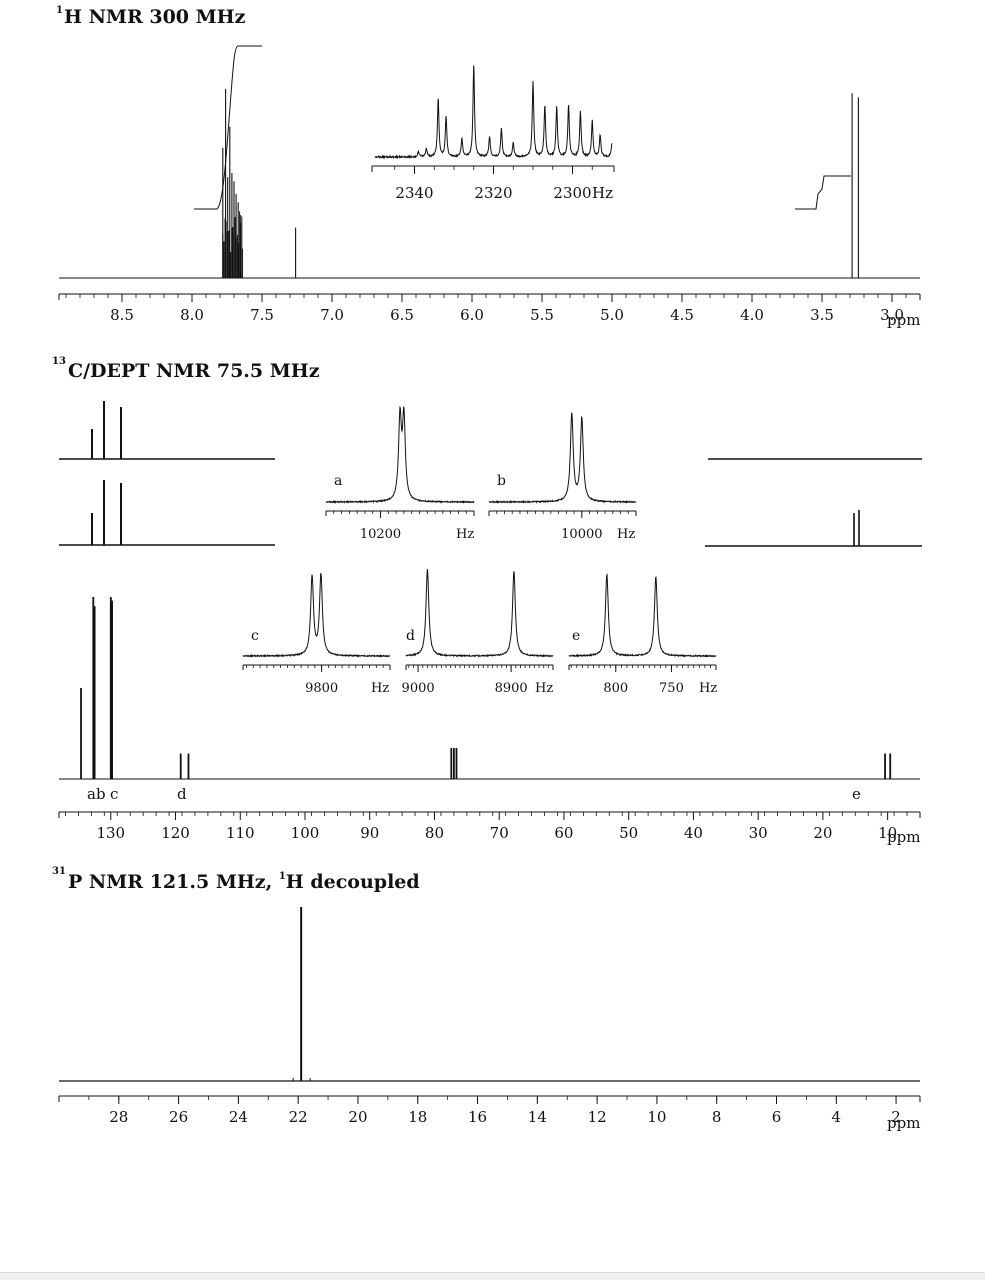 This screenshot has height=1280, width=985. I want to click on h-tick-label: 5.5, so click(542, 315).